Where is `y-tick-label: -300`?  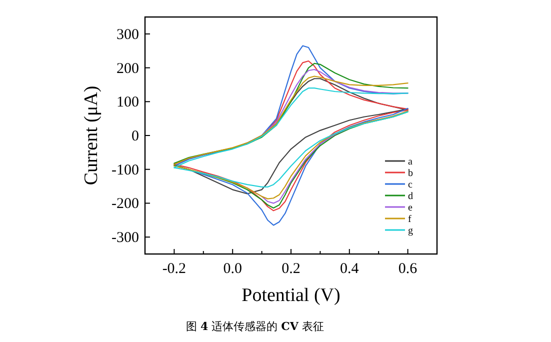 y-tick-label: -300 is located at coordinates (125, 238).